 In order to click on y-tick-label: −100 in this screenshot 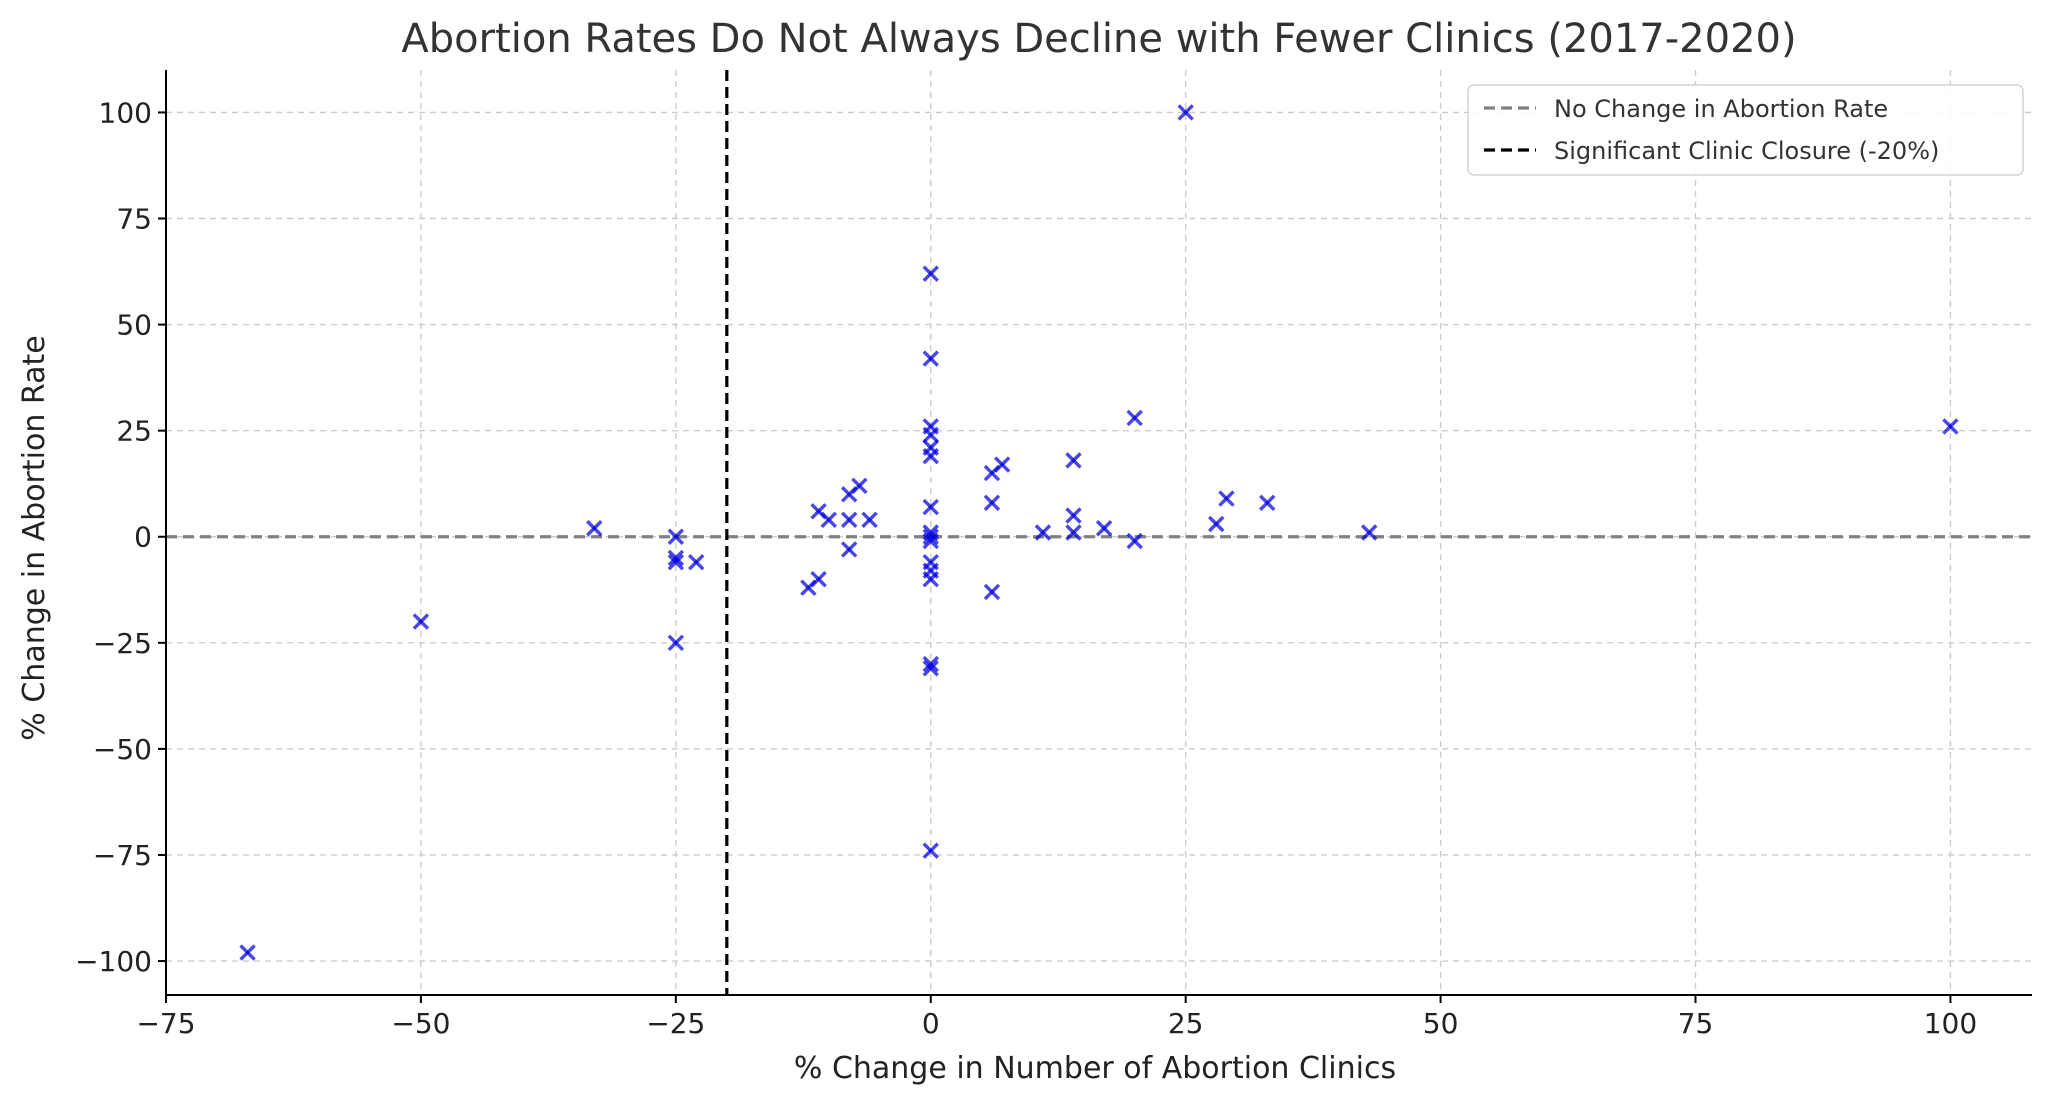, I will do `click(113, 961)`.